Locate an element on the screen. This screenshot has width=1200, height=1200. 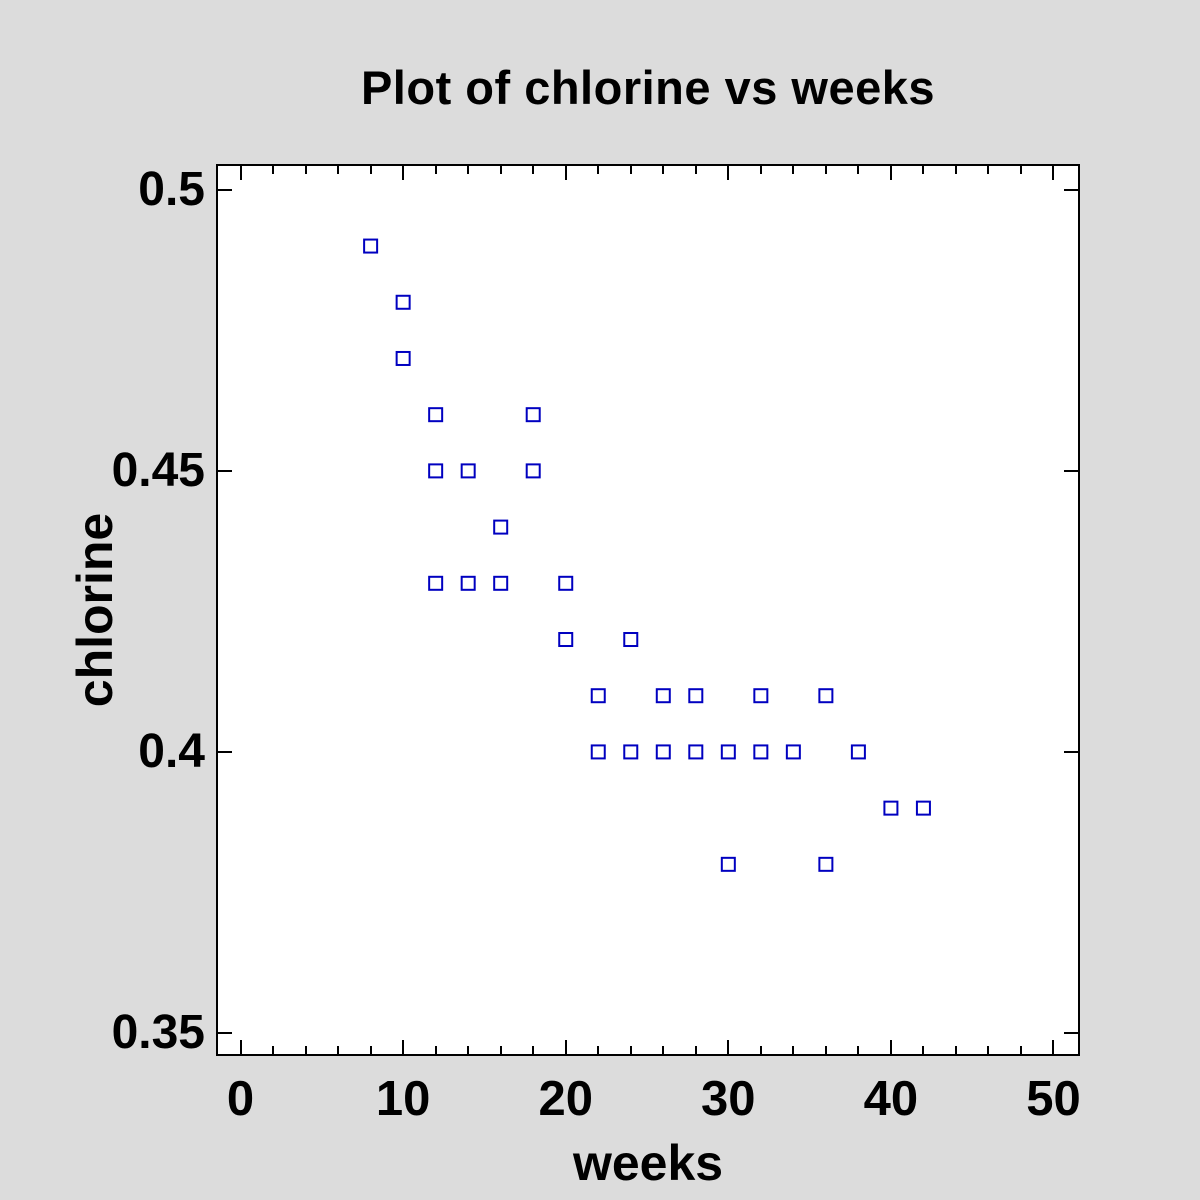
chart-title: Plot of chlorine vs weeks is located at coordinates (648, 87).